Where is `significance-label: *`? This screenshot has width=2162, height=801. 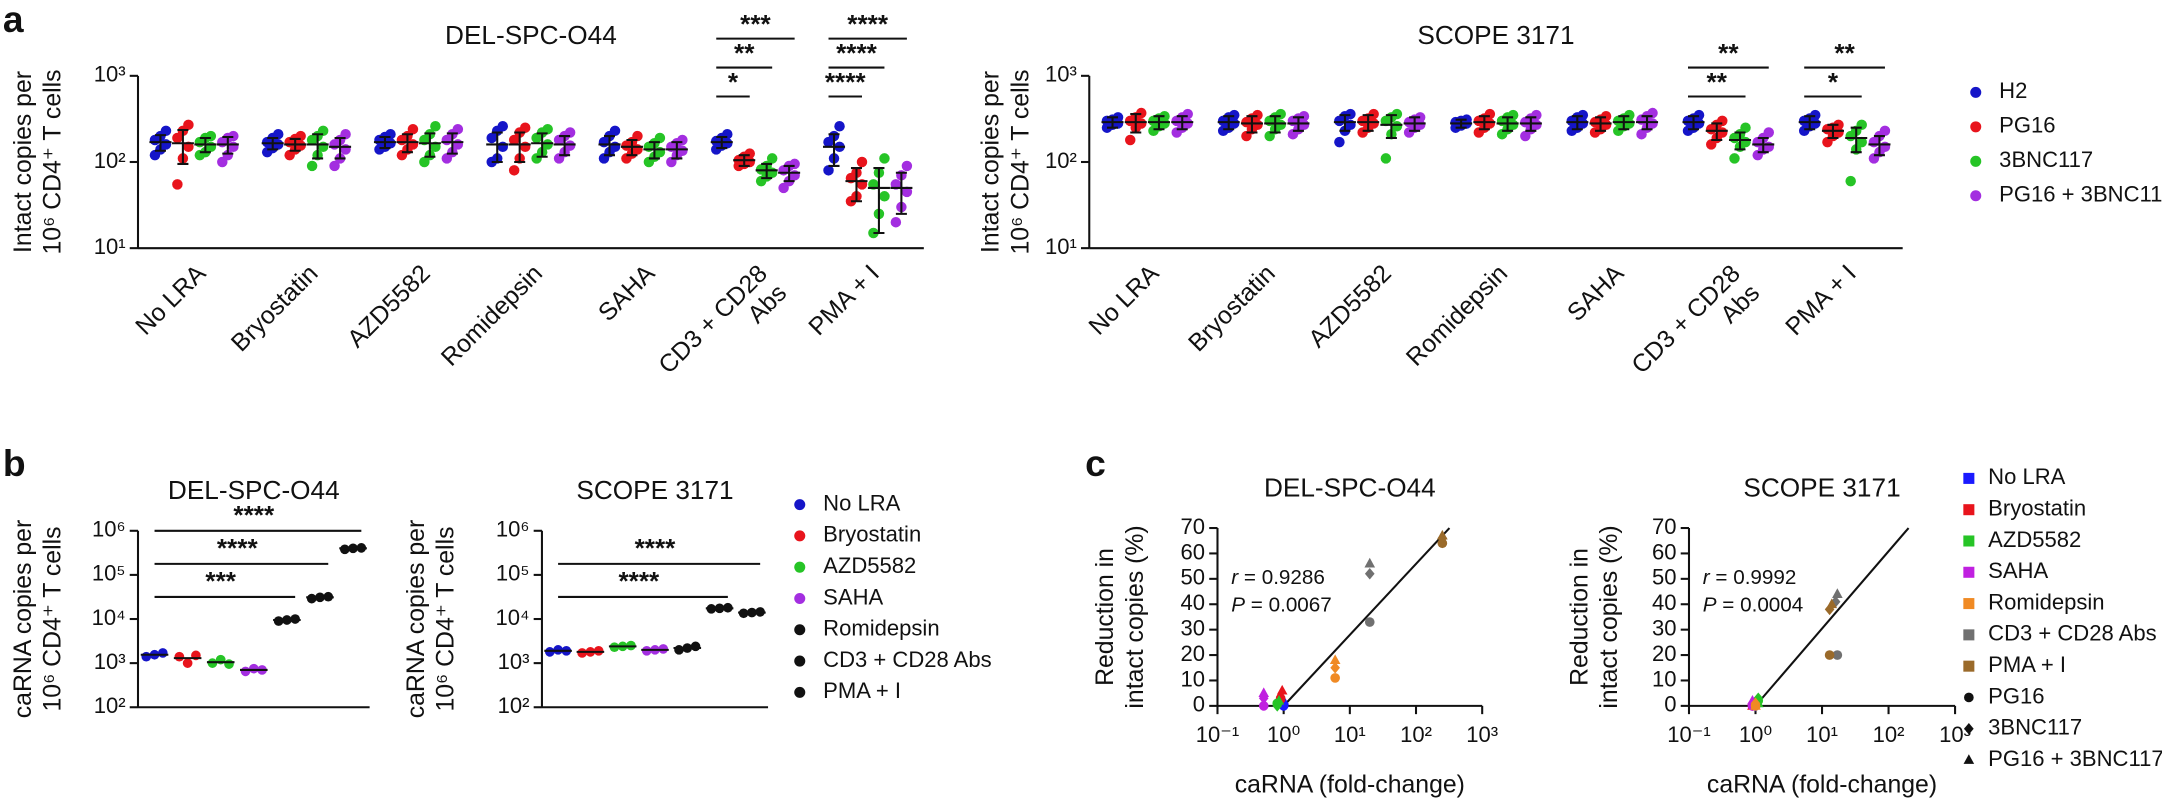
significance-label: * is located at coordinates (1833, 82).